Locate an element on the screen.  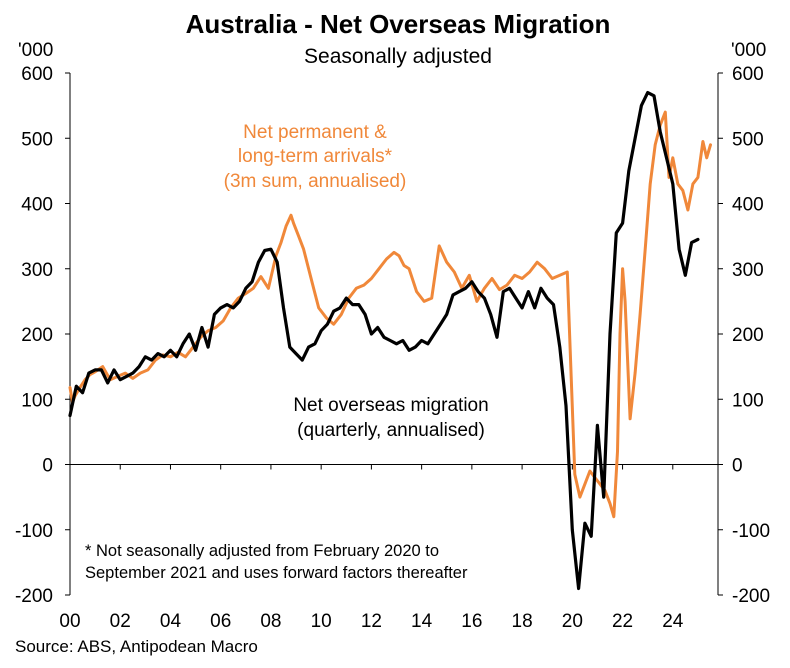
right-unit-label: '000 is located at coordinates (748, 50).